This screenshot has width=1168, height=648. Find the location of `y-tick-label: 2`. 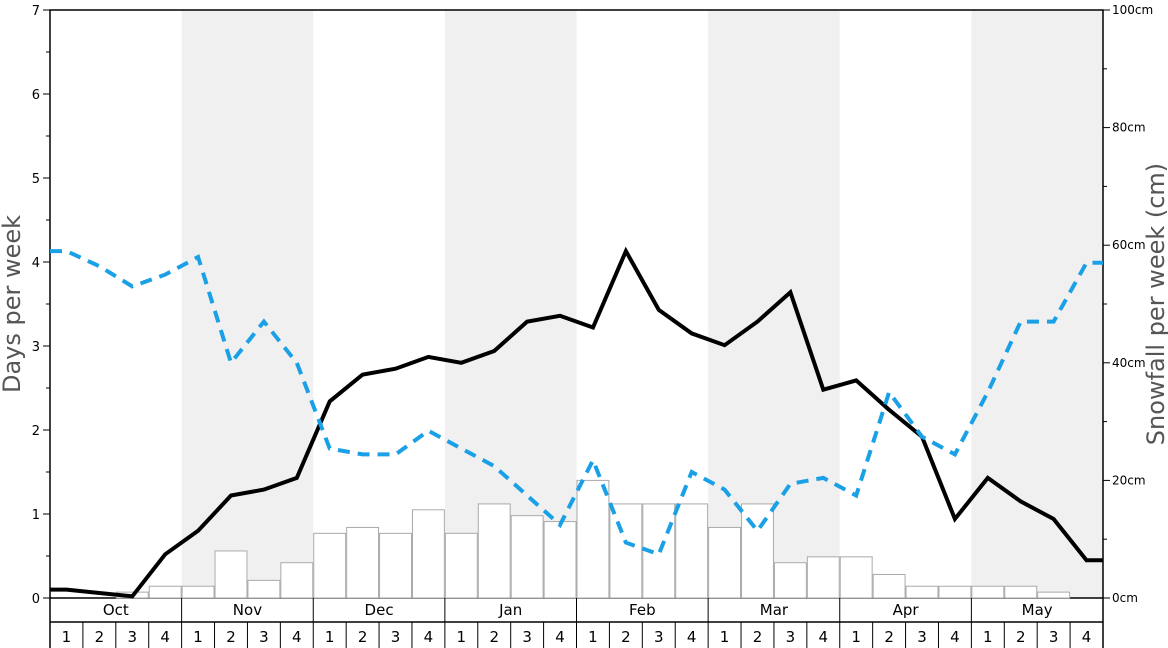

y-tick-label: 2 is located at coordinates (36, 431).